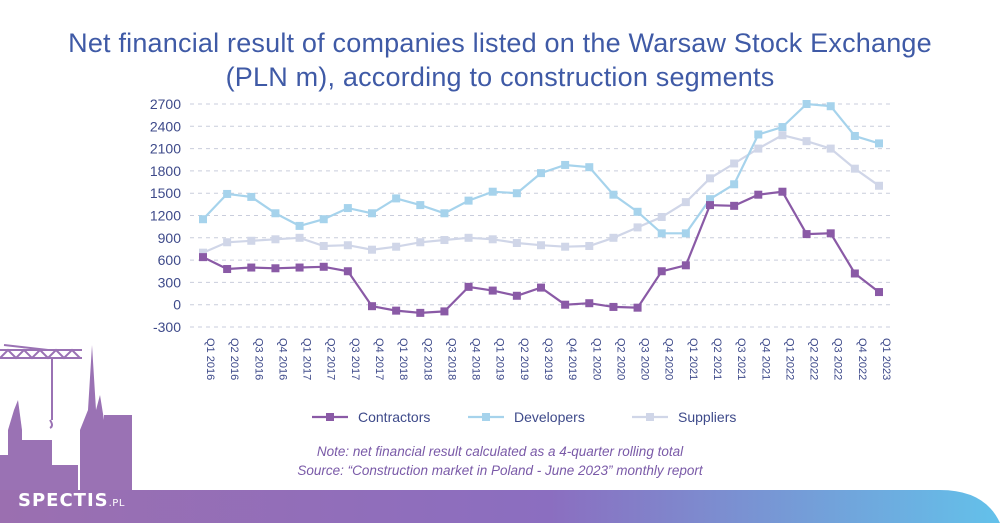 The image size is (1000, 523). Describe the element at coordinates (717, 359) in the screenshot. I see `x-tick-label: Q2 2021` at that location.